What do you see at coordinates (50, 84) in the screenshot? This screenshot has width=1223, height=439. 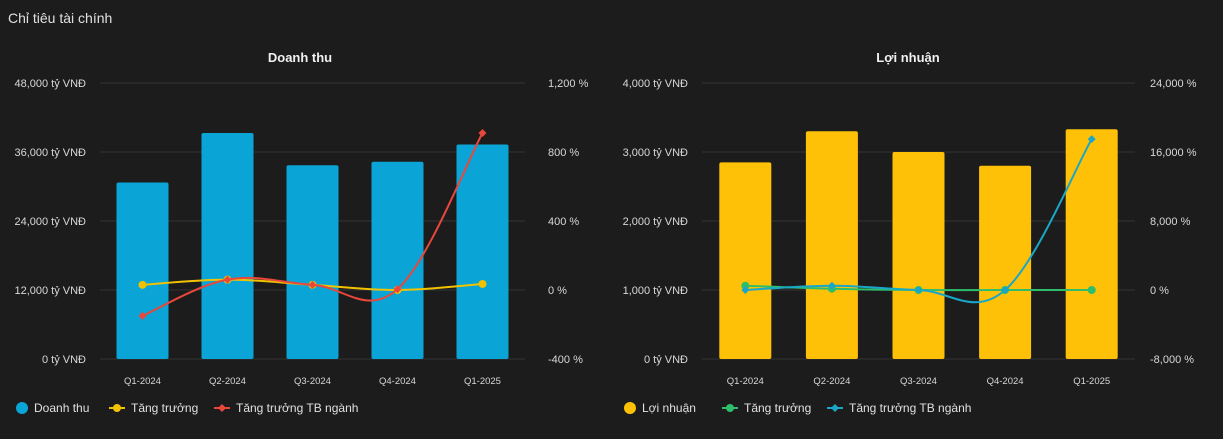 I see `y-tick-label: 48,000 tỷ VNĐ` at bounding box center [50, 84].